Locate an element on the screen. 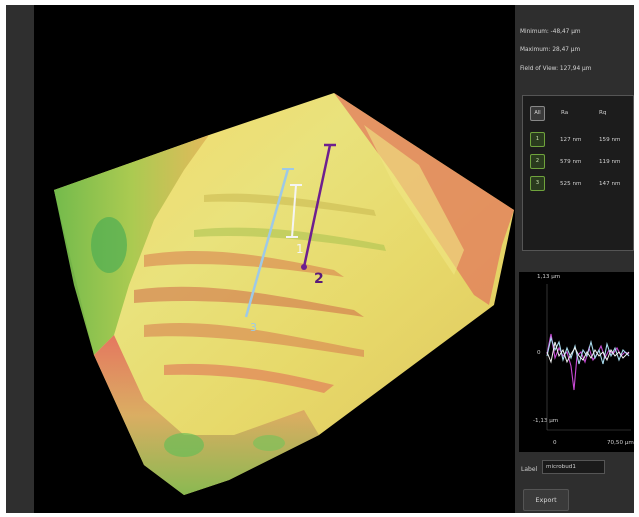 This screenshot has height=517, width=639. surface-ridge is located at coordinates (414, 200).